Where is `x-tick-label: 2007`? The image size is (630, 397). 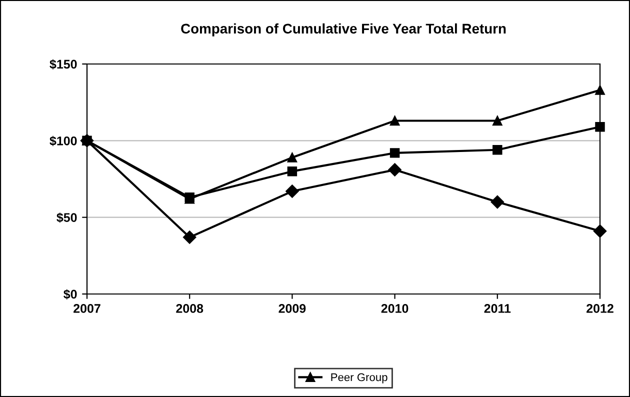 x-tick-label: 2007 is located at coordinates (87, 308).